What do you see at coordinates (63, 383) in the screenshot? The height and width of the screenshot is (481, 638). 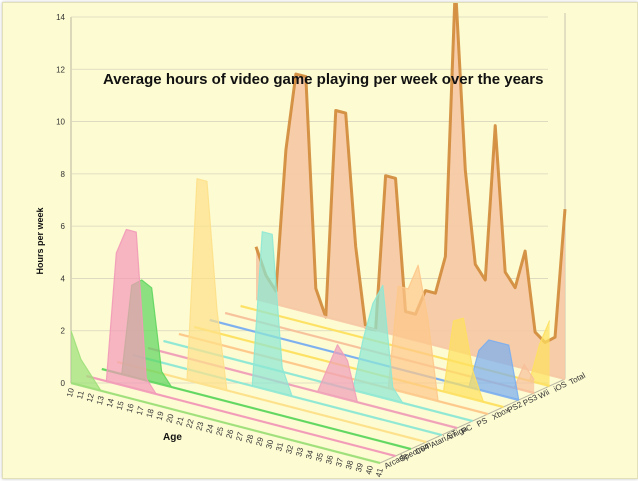 I see `y-tick-label: 0` at bounding box center [63, 383].